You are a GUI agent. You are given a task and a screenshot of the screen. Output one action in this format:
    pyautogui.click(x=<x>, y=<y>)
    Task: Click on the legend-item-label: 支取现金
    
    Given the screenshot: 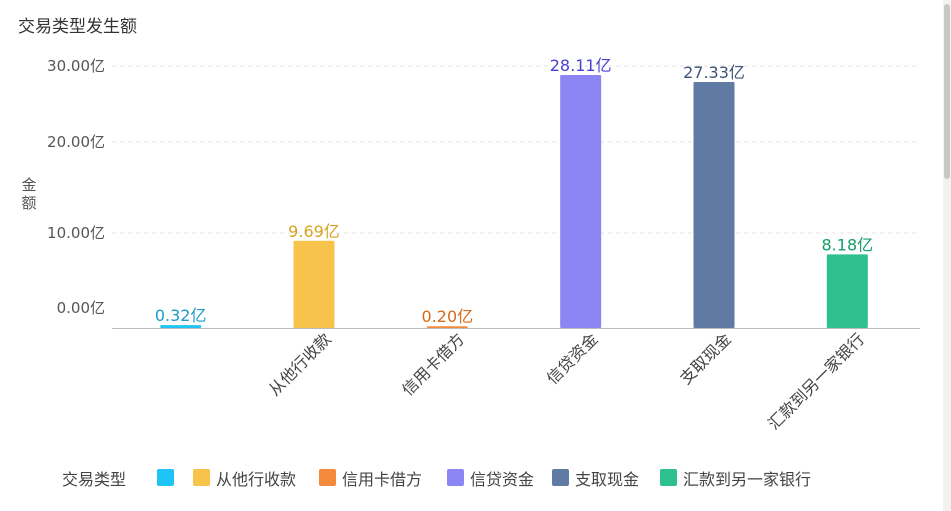 What is the action you would take?
    pyautogui.click(x=607, y=479)
    